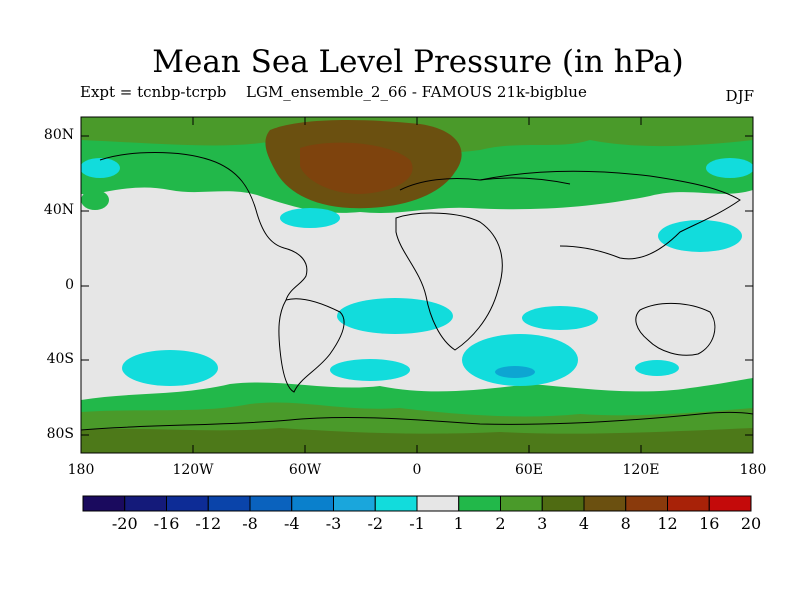  I want to click on colorbar-label: -3, so click(333, 523).